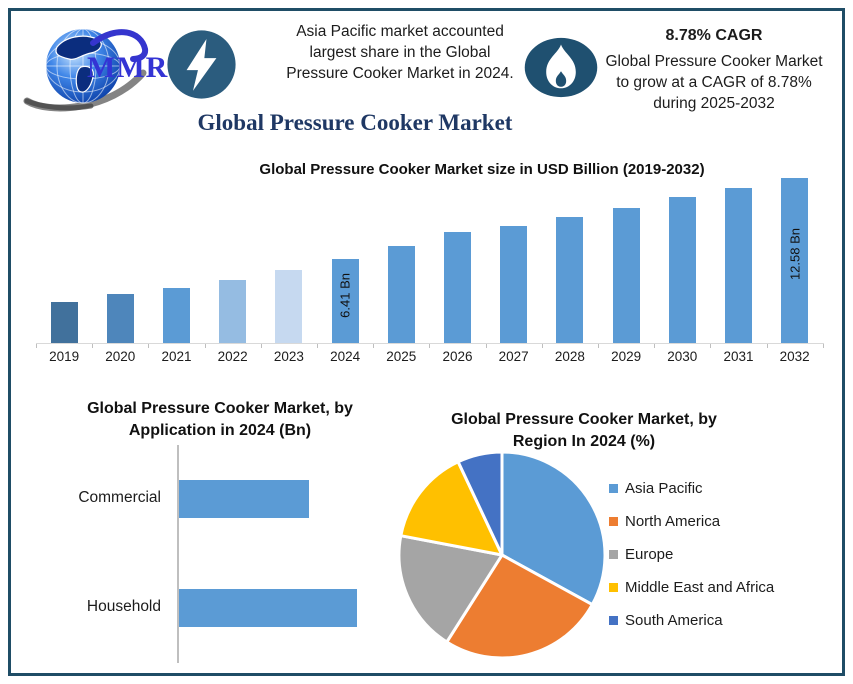 This screenshot has width=853, height=684. What do you see at coordinates (626, 356) in the screenshot?
I see `x-tick-label-2029: 2029` at bounding box center [626, 356].